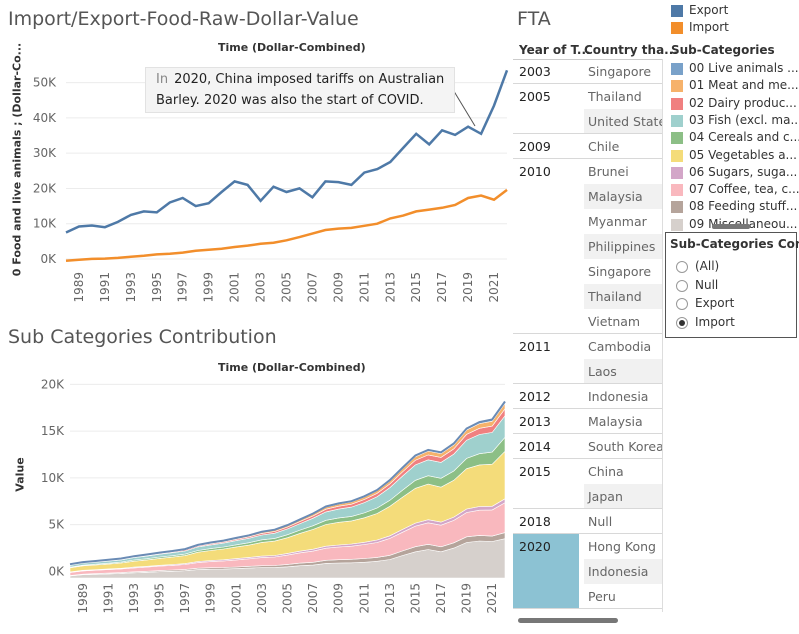 The height and width of the screenshot is (634, 799). Describe the element at coordinates (588, 296) in the screenshot. I see `fta-row: Thailand` at that location.